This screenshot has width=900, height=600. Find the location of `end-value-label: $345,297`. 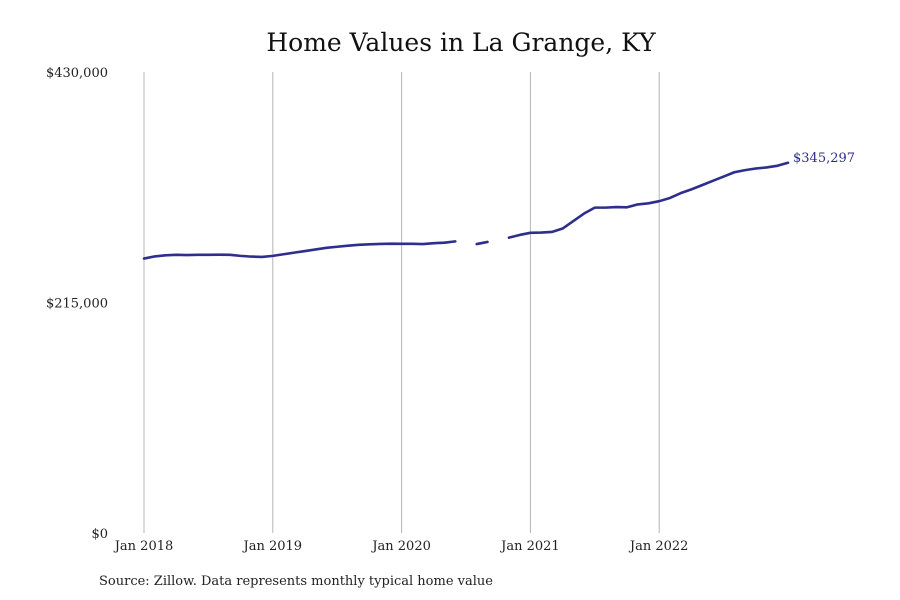

end-value-label: $345,297 is located at coordinates (824, 158).